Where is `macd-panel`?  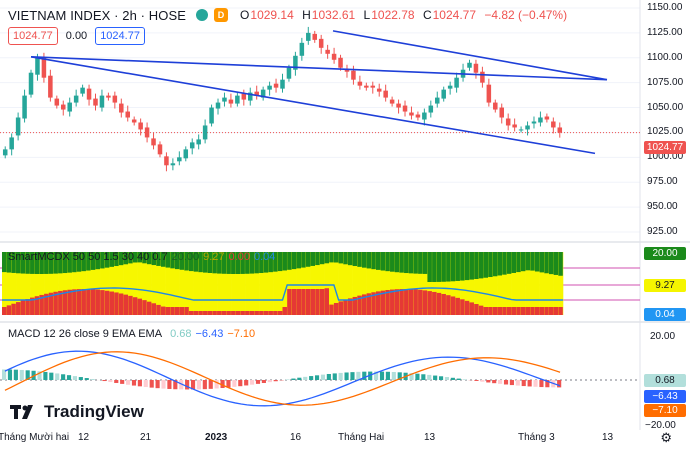
macd-panel is located at coordinates (320, 378).